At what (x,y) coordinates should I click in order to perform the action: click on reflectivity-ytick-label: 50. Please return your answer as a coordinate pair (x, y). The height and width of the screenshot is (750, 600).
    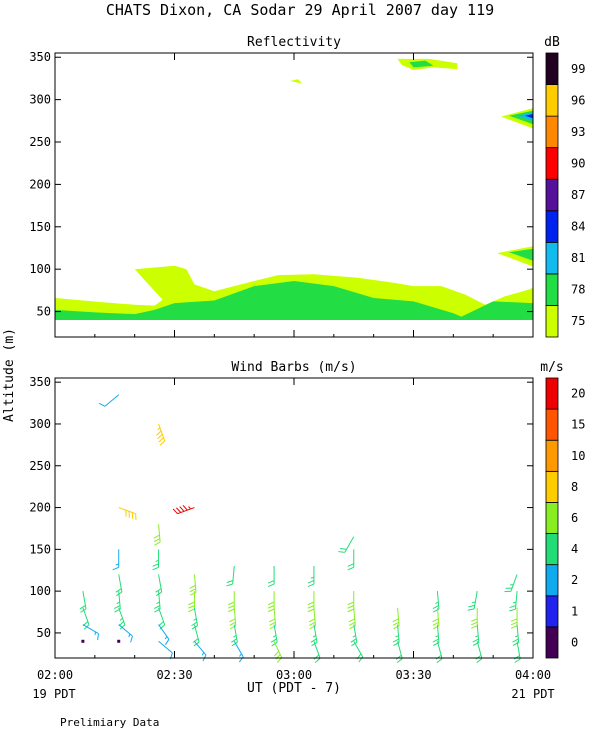
    Looking at the image, I should click on (44, 312).